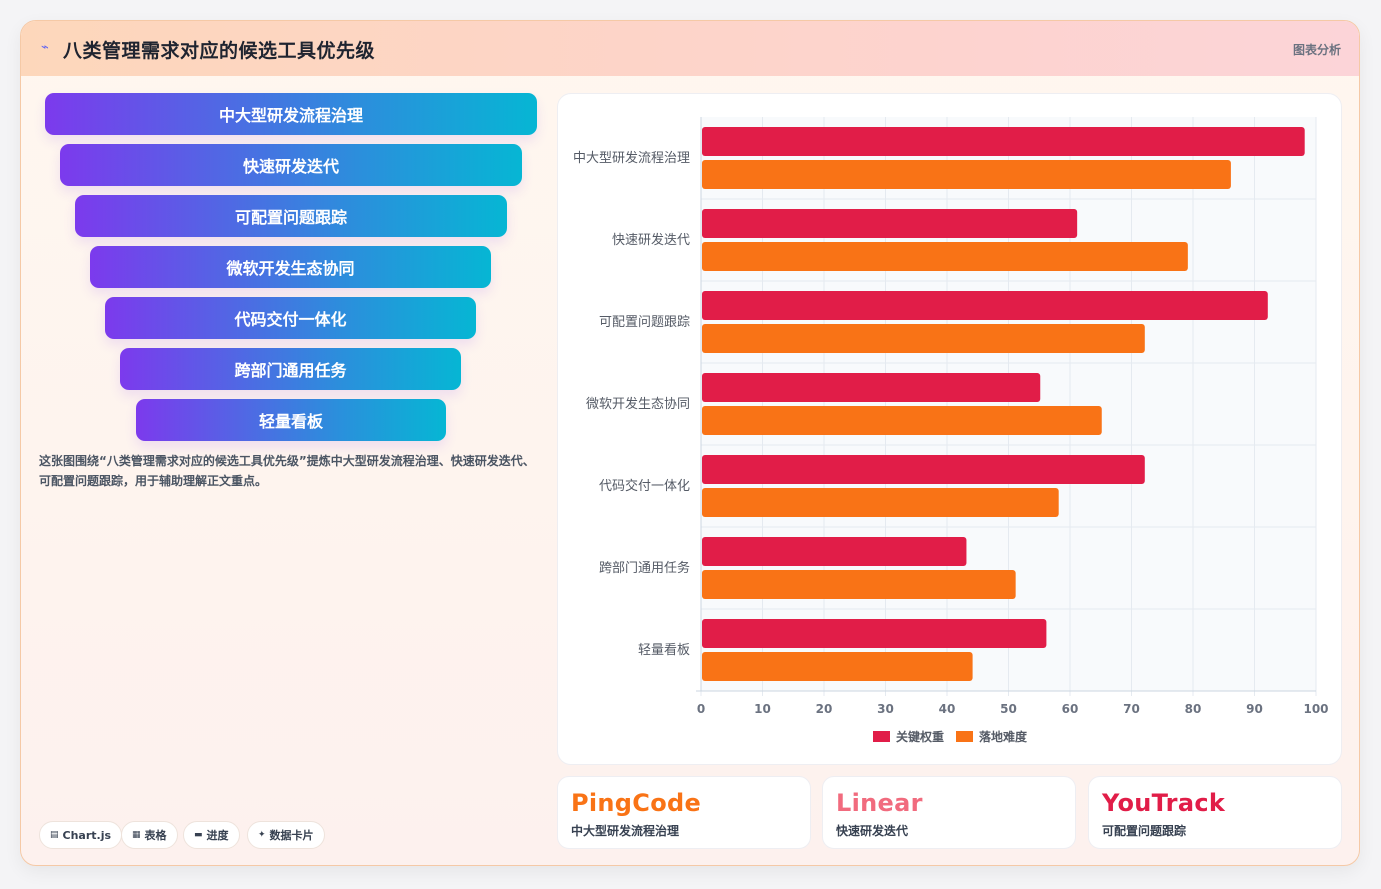 The image size is (1381, 889). Describe the element at coordinates (872, 831) in the screenshot. I see `stat-sub: 快速研发迭代` at that location.